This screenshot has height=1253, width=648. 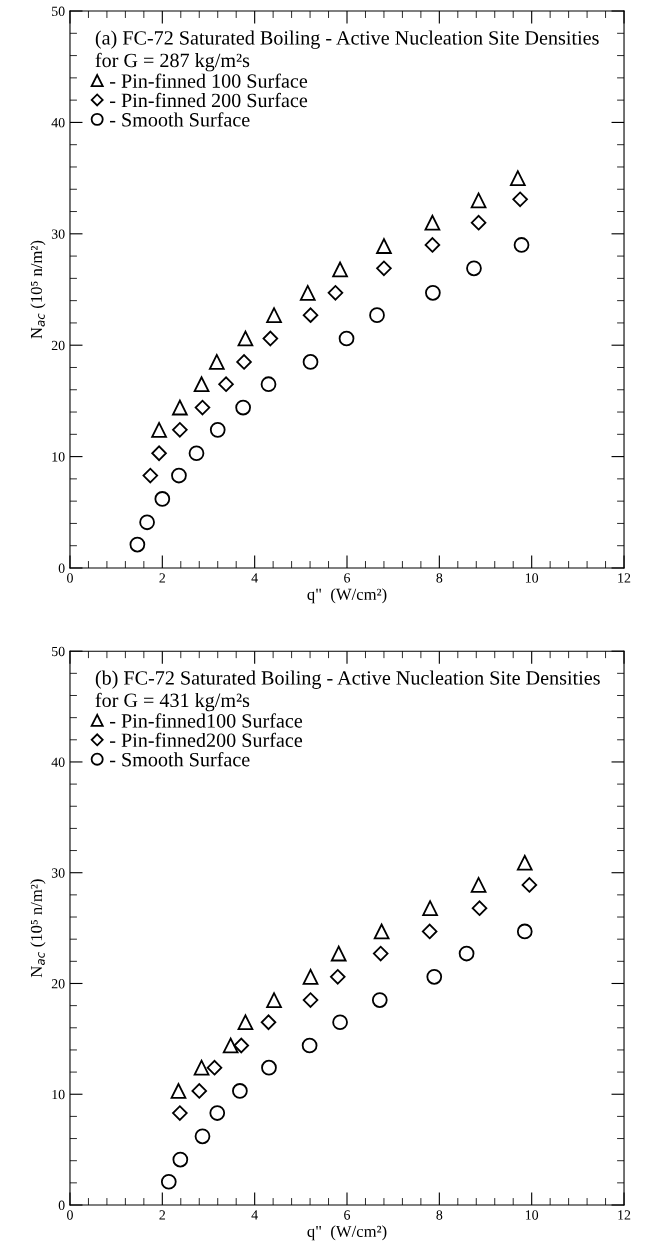 What do you see at coordinates (439, 1215) in the screenshot?
I see `x-tick-label: 8` at bounding box center [439, 1215].